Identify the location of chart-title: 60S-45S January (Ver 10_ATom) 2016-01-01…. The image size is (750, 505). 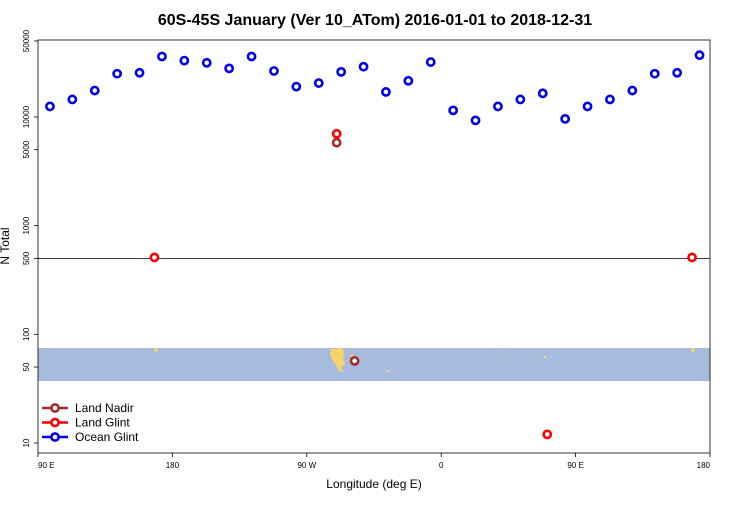
(375, 20).